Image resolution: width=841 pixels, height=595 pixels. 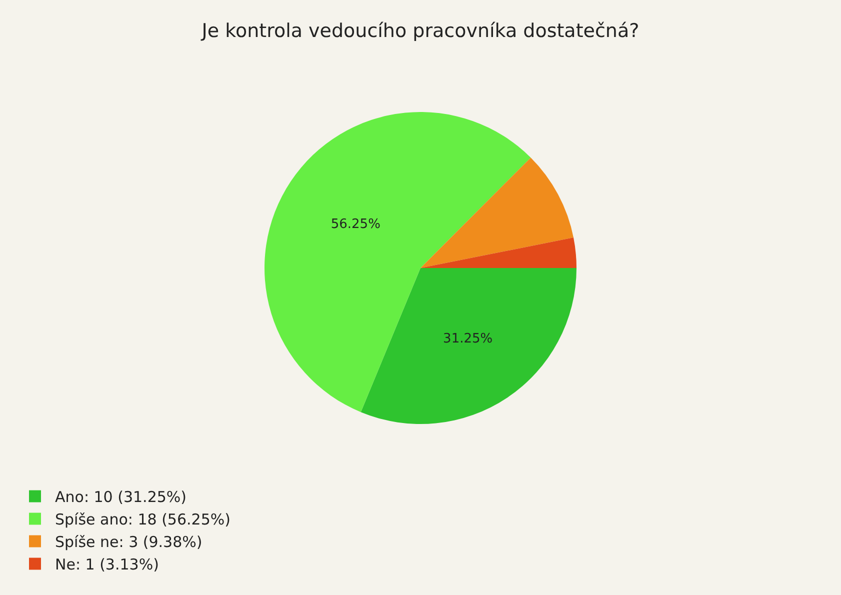 What do you see at coordinates (107, 565) in the screenshot?
I see `legend-label: Ne: 1 (3.13%)` at bounding box center [107, 565].